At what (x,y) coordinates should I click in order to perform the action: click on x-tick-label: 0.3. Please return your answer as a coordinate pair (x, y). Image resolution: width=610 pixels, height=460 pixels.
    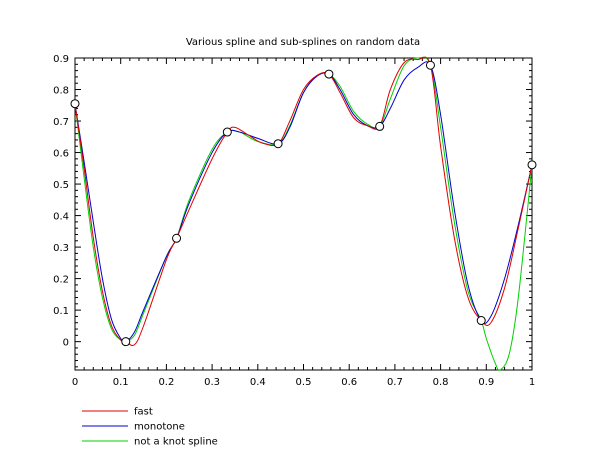
    Looking at the image, I should click on (212, 382).